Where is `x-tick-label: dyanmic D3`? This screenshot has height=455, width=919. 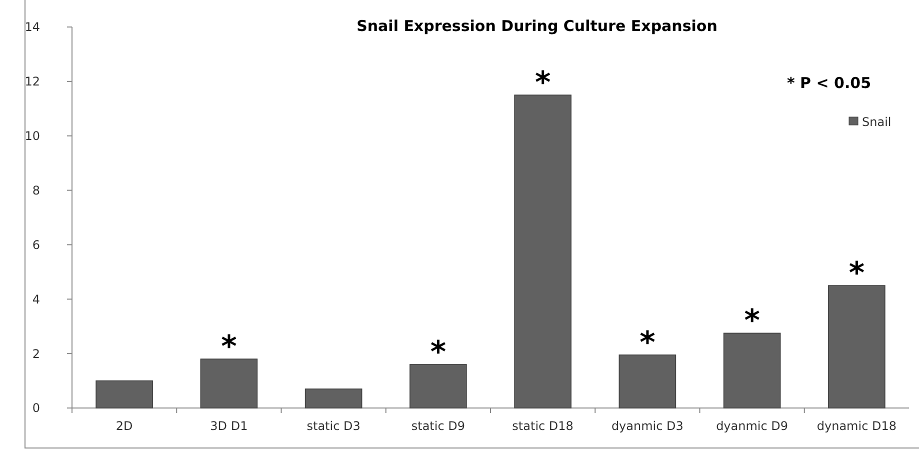 x-tick-label: dyanmic D3 is located at coordinates (647, 426).